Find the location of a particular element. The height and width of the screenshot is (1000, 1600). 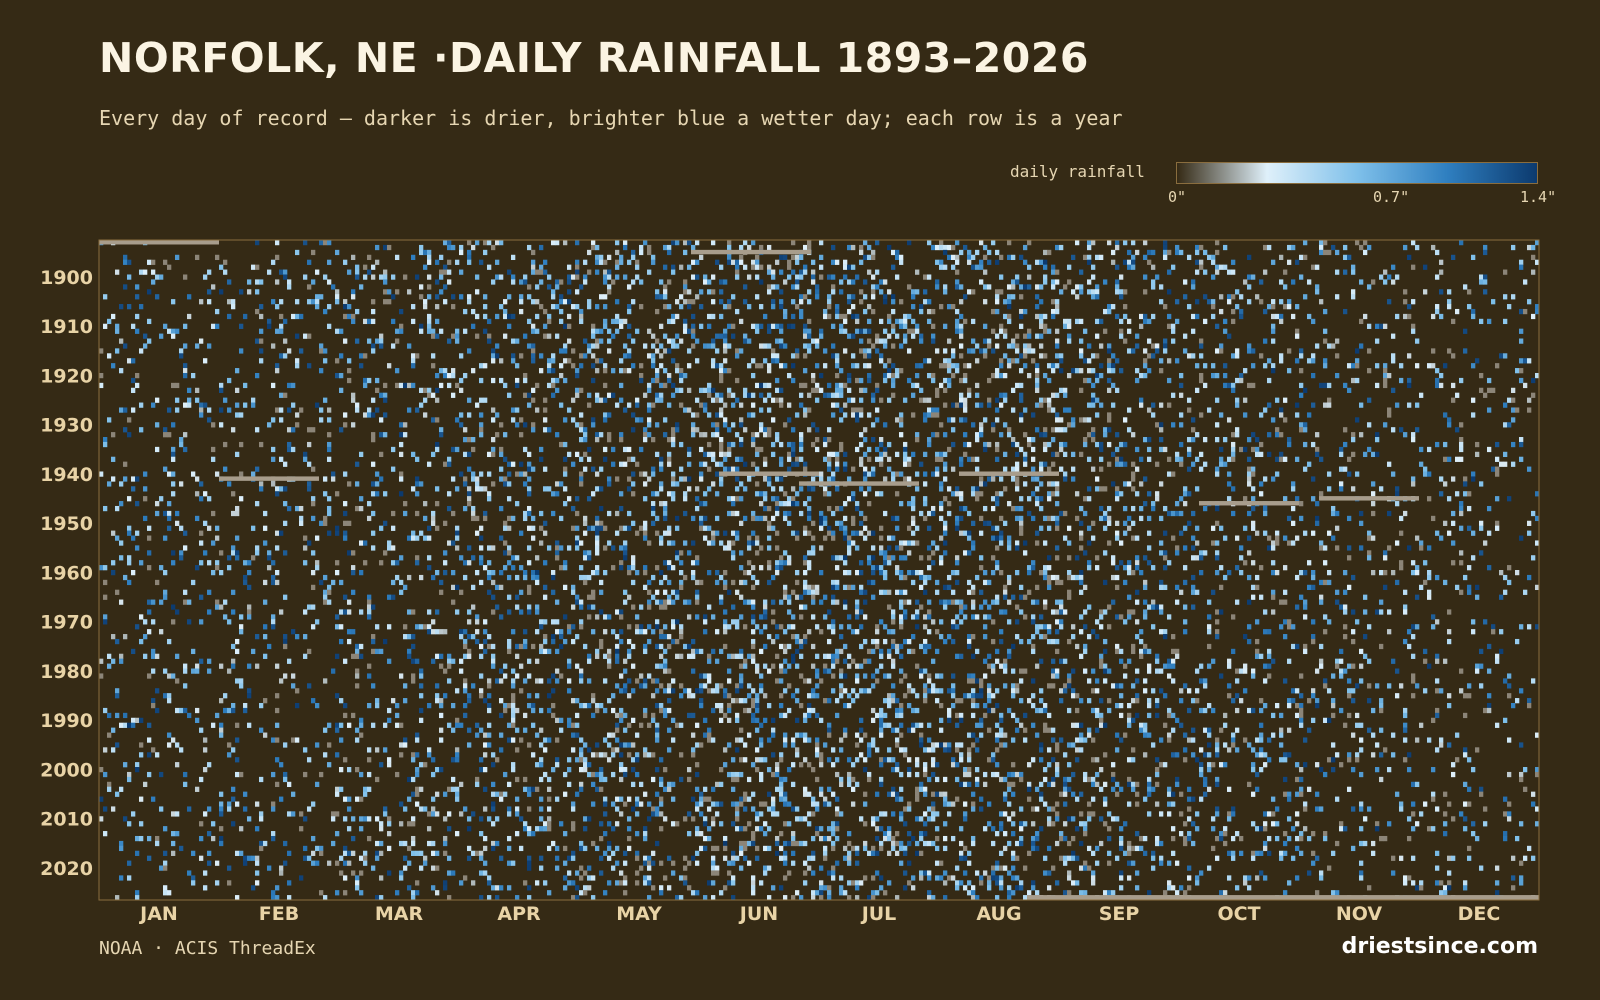

x-tick-label: SEP is located at coordinates (1119, 914).